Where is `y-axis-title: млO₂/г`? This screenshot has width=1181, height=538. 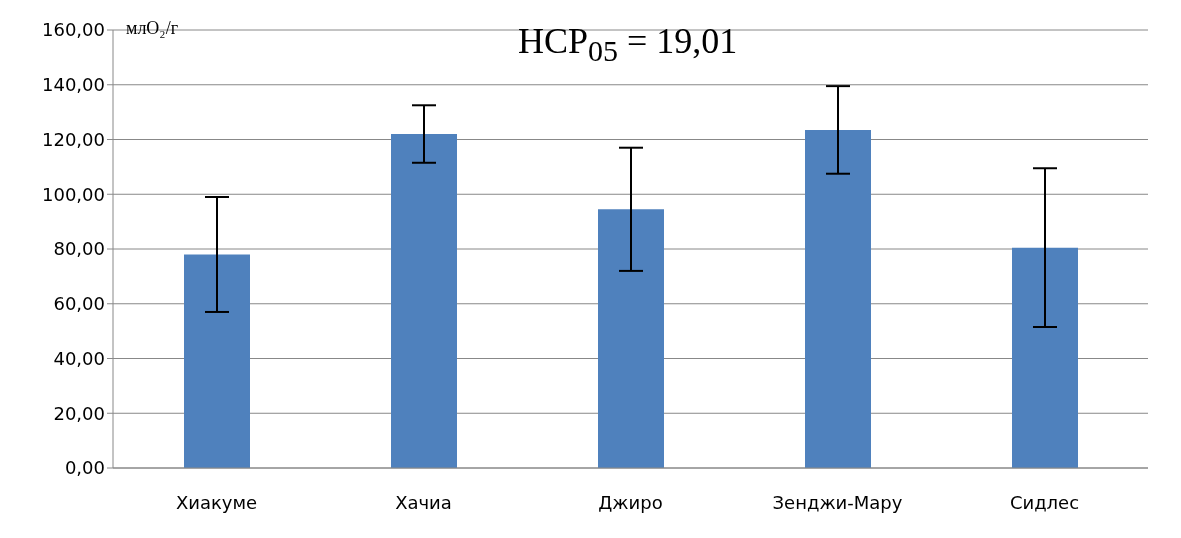
y-axis-title: млO₂/г is located at coordinates (152, 28).